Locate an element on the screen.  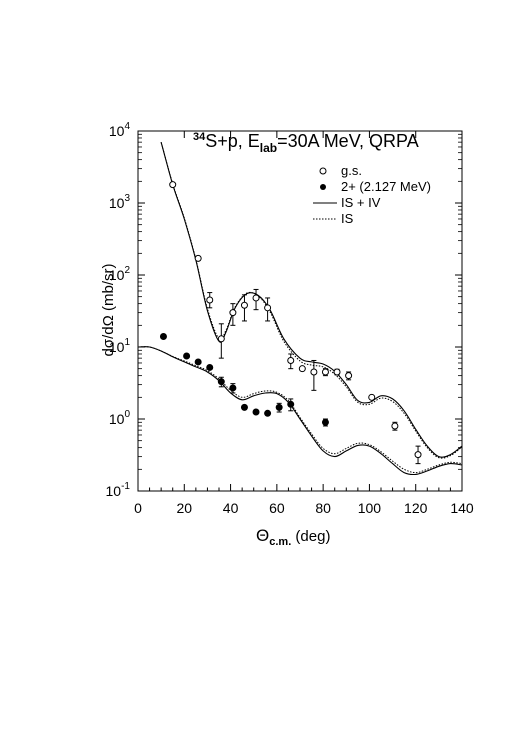
y-tick-exponent: 4 is located at coordinates (127, 126).